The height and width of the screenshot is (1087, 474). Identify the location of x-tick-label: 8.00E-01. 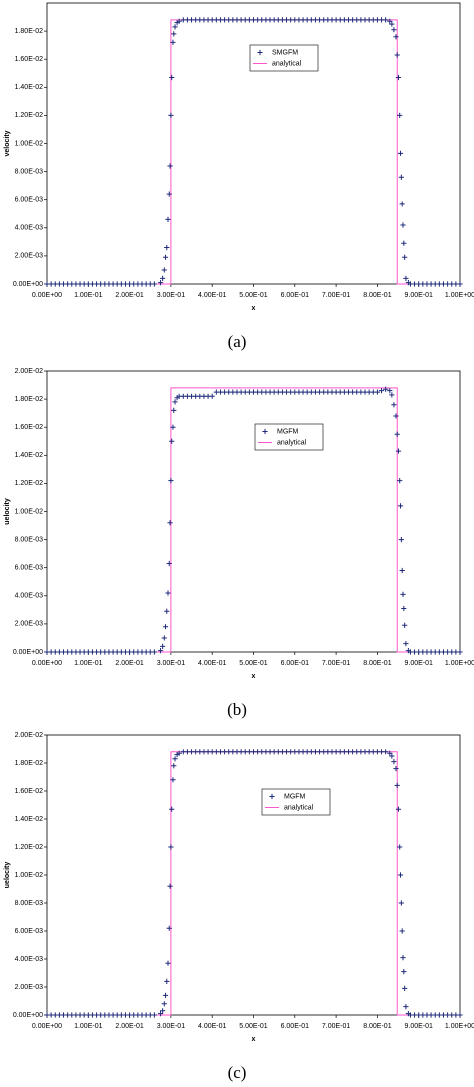
(377, 1026).